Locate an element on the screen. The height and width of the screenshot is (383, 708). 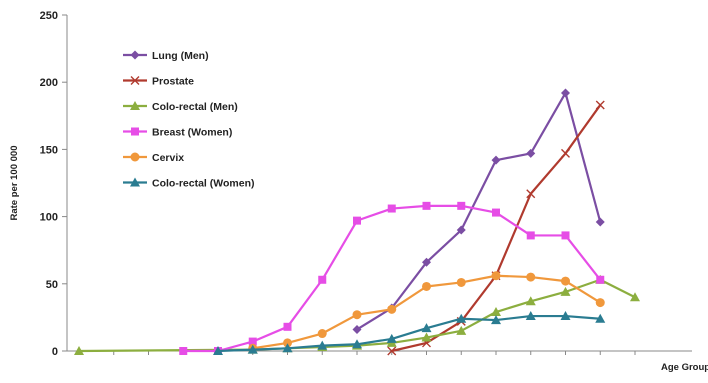
legend-item: Colo-rectal (Men) is located at coordinates (180, 107).